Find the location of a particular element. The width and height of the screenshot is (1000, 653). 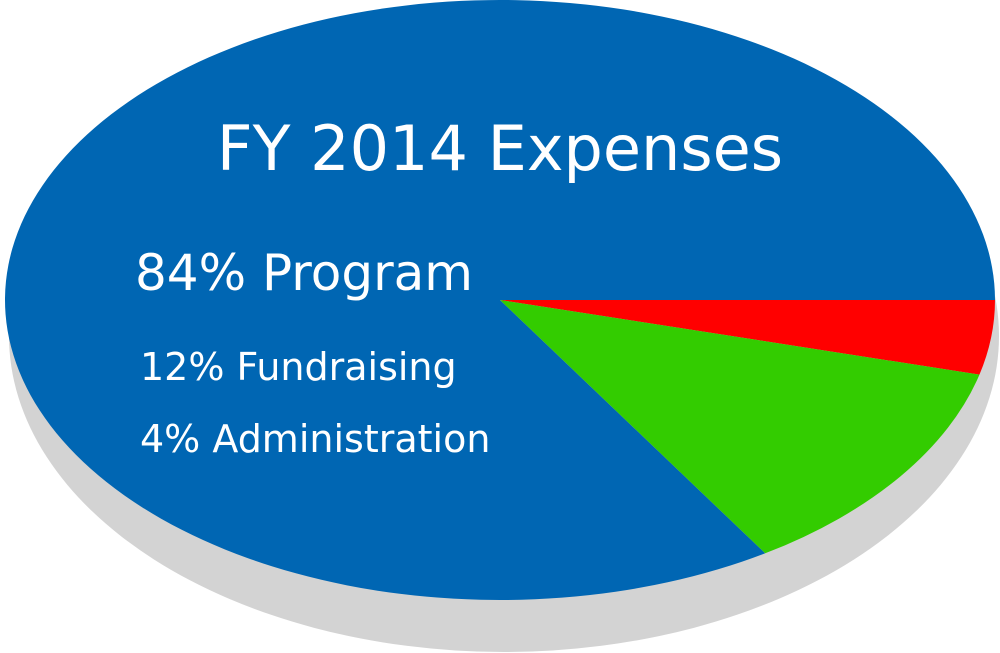

pie-slice-administration is located at coordinates (747, 337).